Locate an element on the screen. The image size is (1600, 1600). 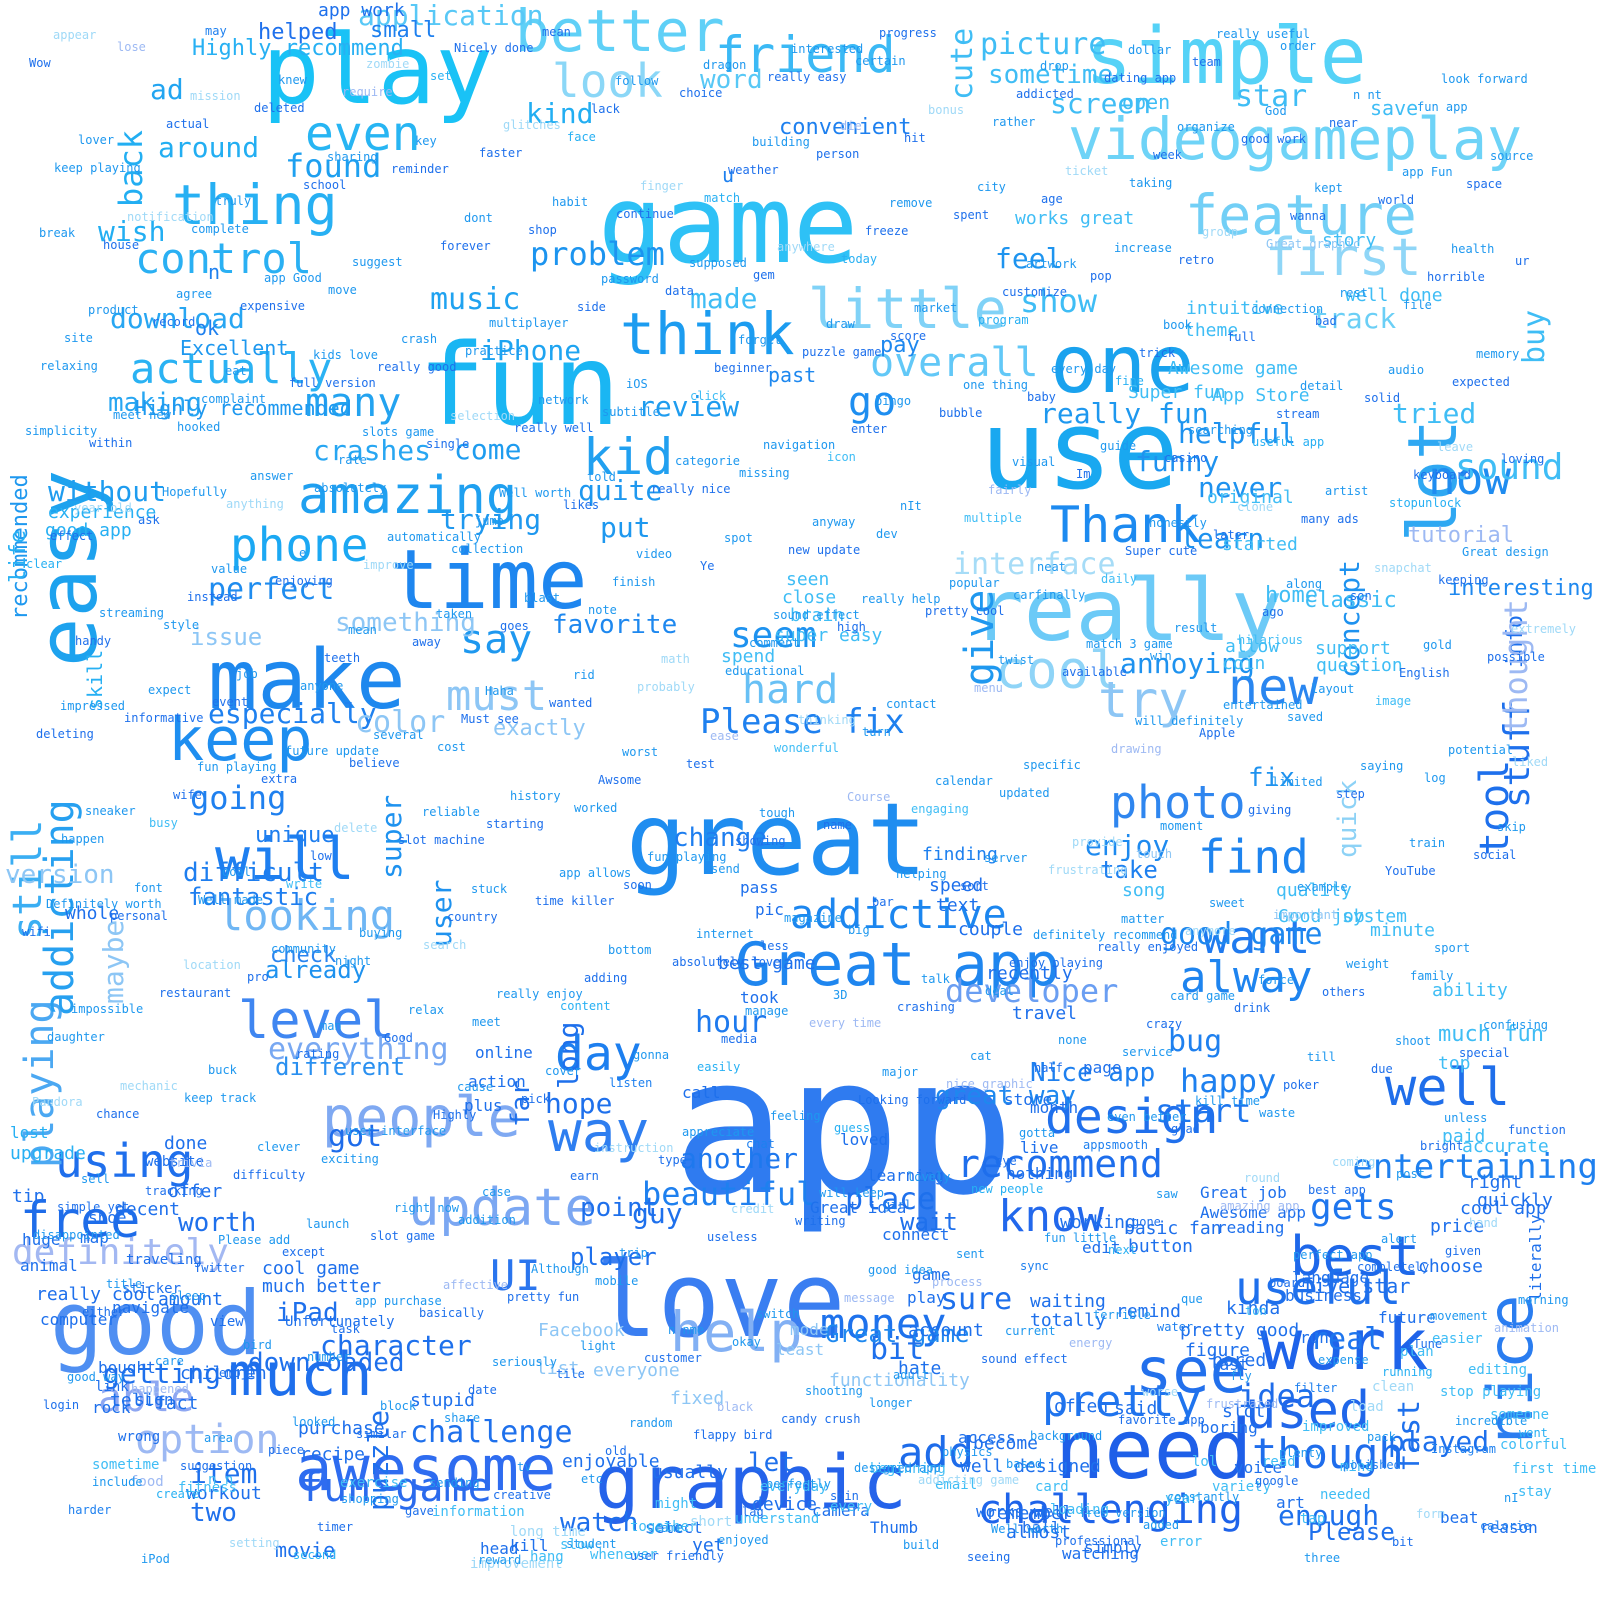
word-will-keep: will keep is located at coordinates (852, 1193).